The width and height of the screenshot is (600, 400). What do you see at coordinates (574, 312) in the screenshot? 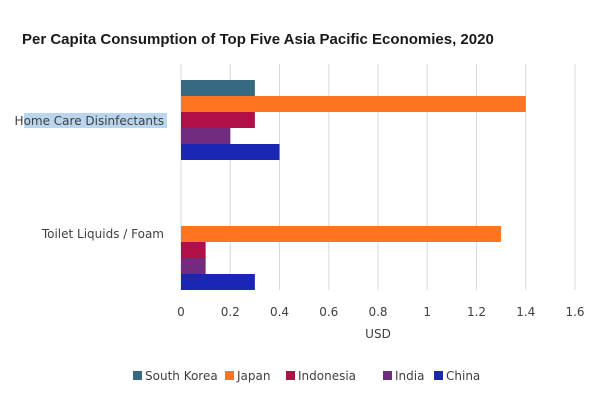
I see `x-tick-label: 1.6` at bounding box center [574, 312].